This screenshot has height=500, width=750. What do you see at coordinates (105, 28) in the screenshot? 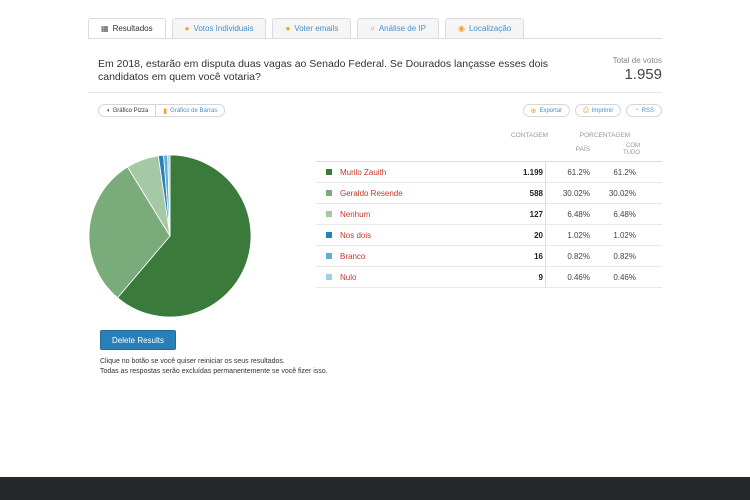
I see `table-icon: ▦` at bounding box center [105, 28].